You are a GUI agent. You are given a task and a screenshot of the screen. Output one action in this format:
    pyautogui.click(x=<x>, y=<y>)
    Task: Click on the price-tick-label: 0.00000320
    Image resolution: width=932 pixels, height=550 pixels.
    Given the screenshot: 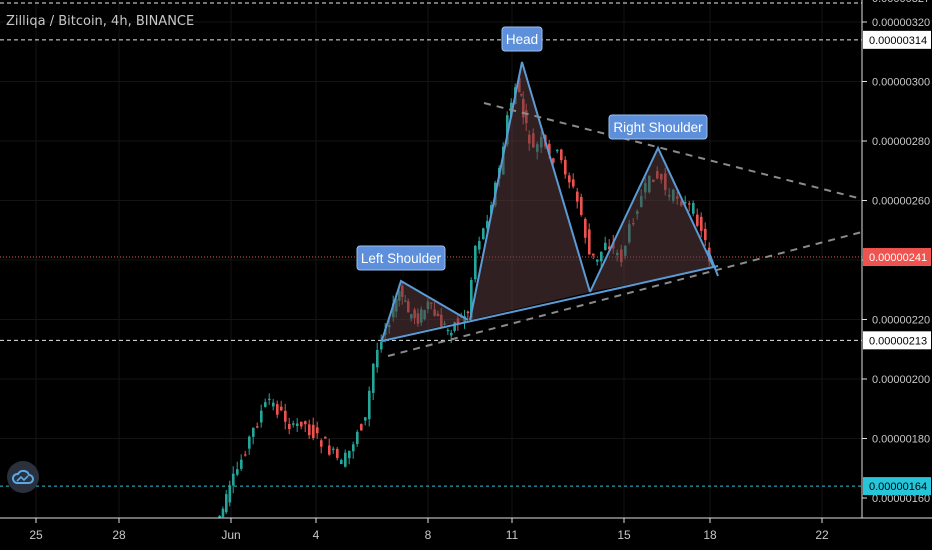 What is the action you would take?
    pyautogui.click(x=901, y=23)
    